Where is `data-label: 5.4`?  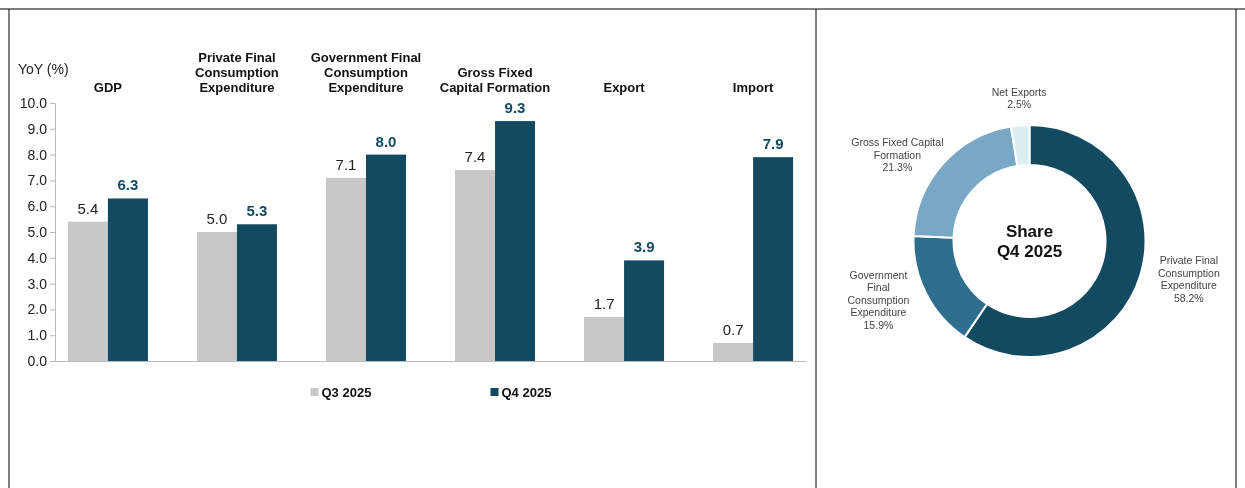 data-label: 5.4 is located at coordinates (88, 208).